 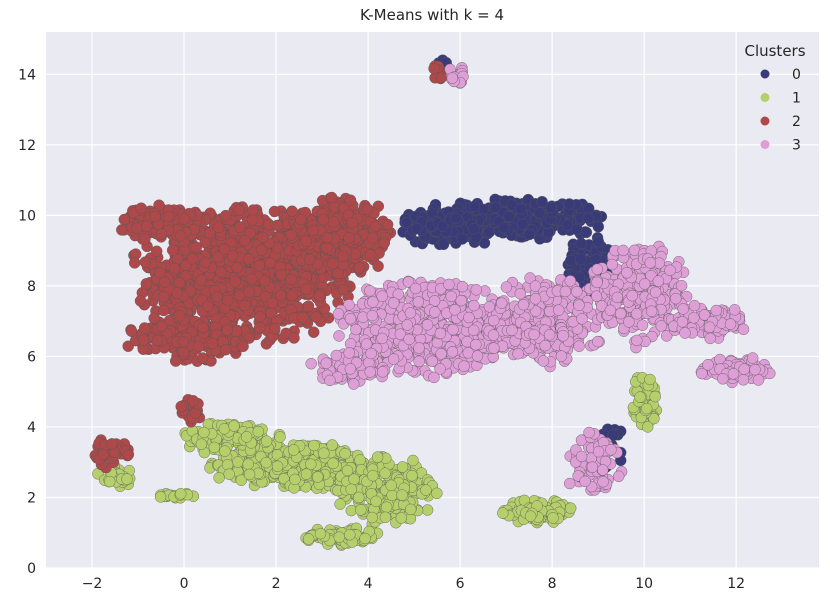 What do you see at coordinates (31, 498) in the screenshot?
I see `y-tick-label: 2` at bounding box center [31, 498].